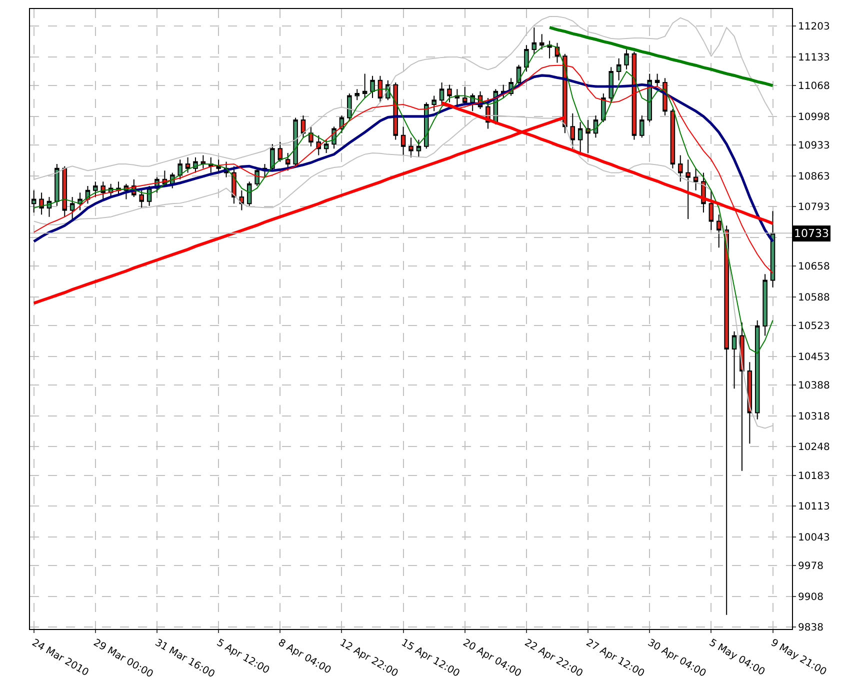  I want to click on y-tick-label: 11068, so click(814, 86).